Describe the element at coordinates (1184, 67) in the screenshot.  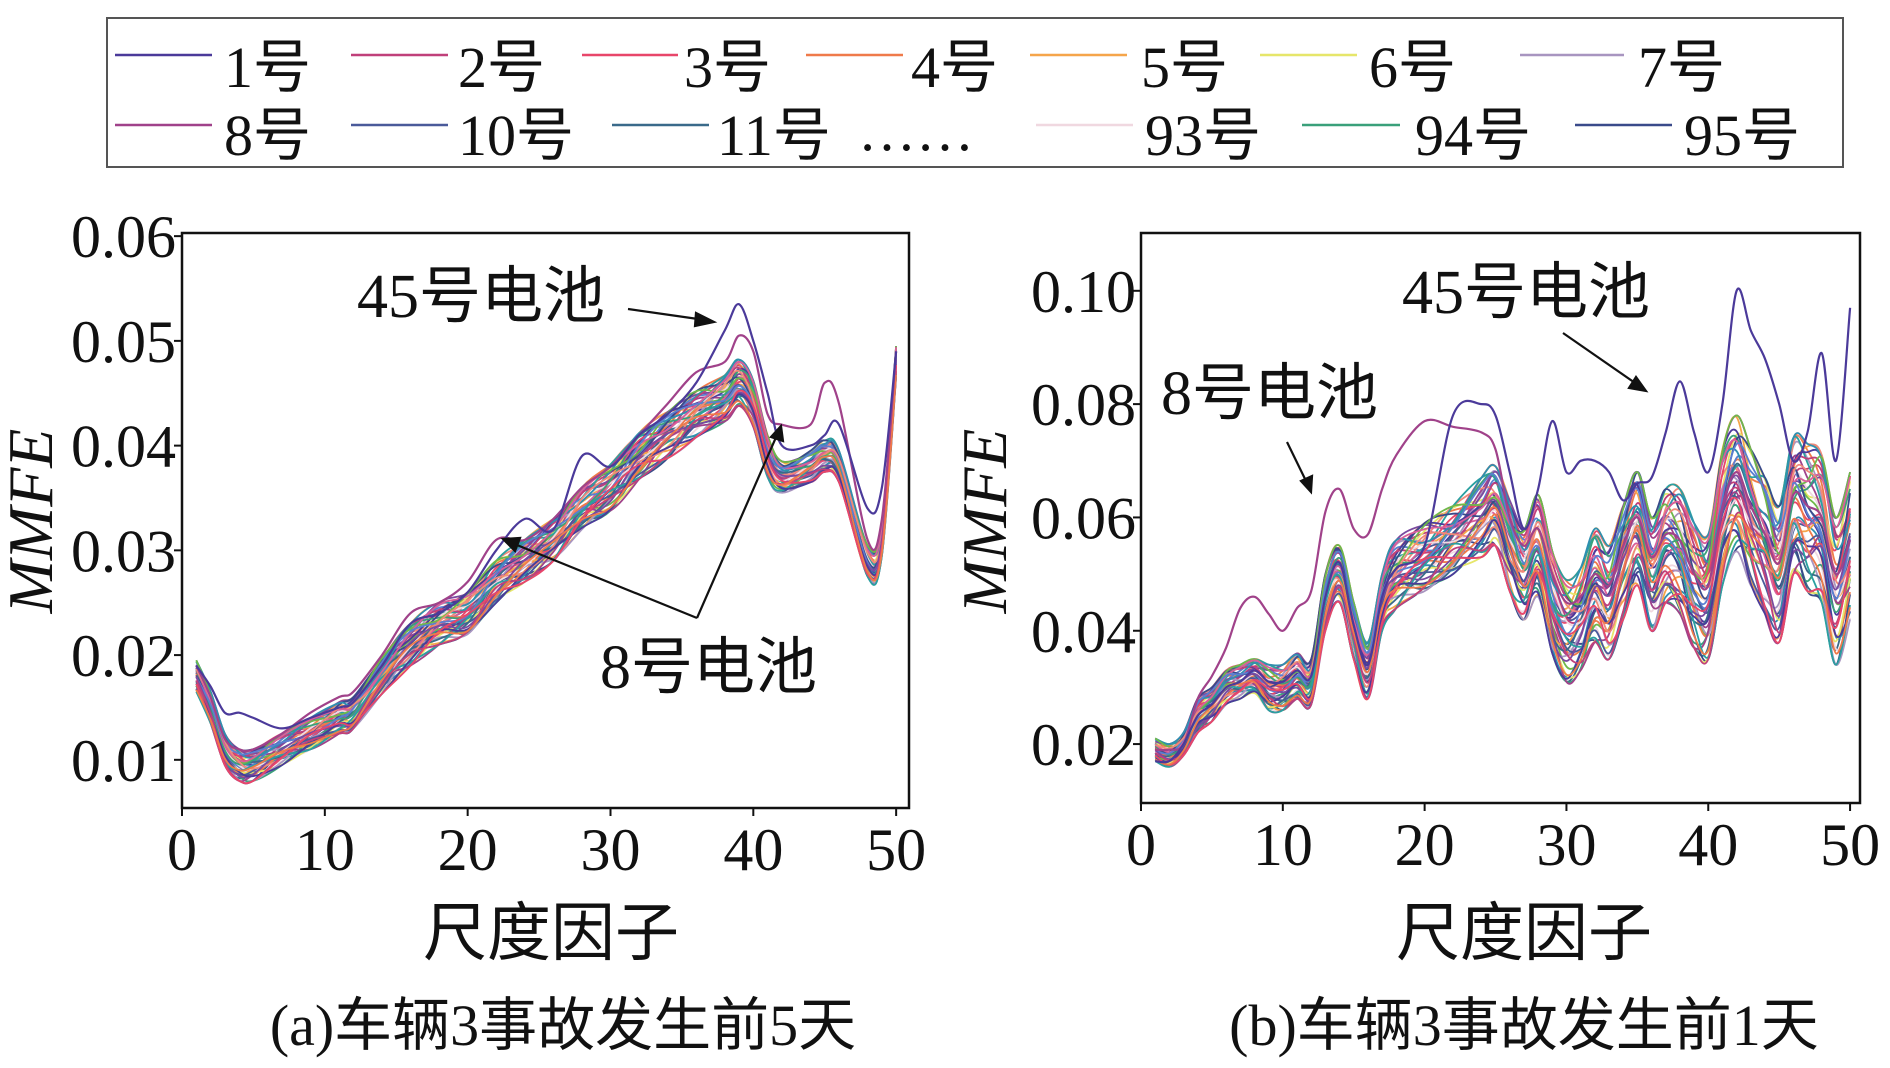
I see `legend-label: 5号` at that location.